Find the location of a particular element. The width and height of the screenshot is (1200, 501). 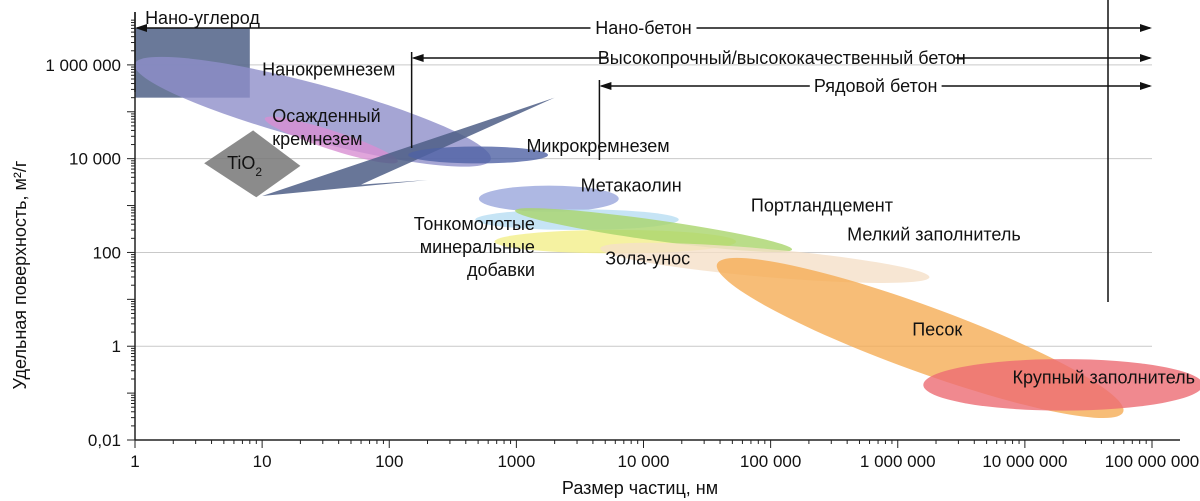

region-label-тонкомолотые-минеральные-добавки: минеральные is located at coordinates (477, 247).